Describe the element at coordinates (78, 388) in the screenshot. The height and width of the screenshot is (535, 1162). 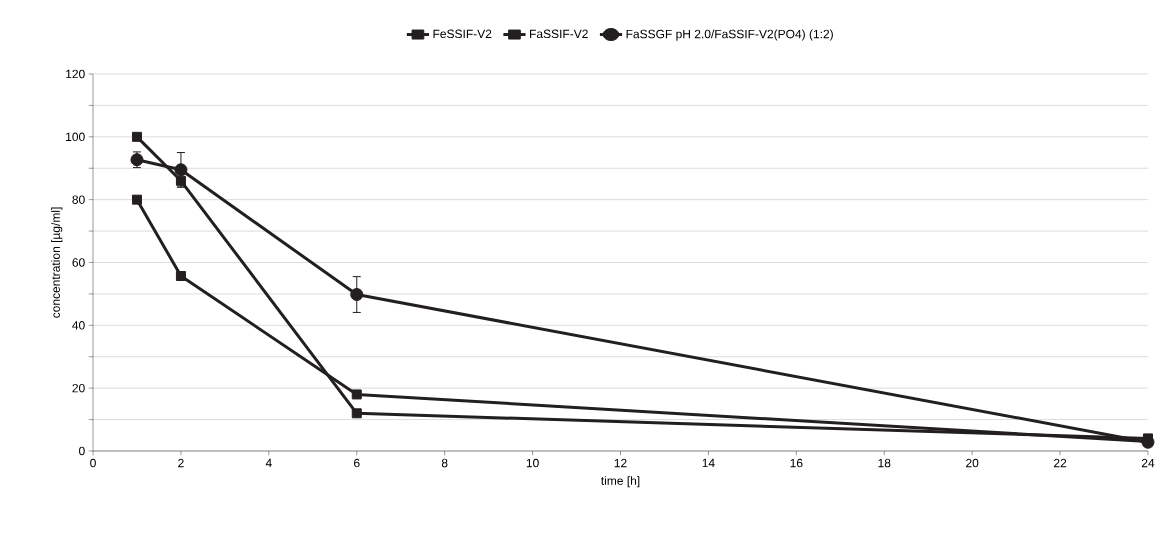
I see `y-tick-label: 20` at that location.